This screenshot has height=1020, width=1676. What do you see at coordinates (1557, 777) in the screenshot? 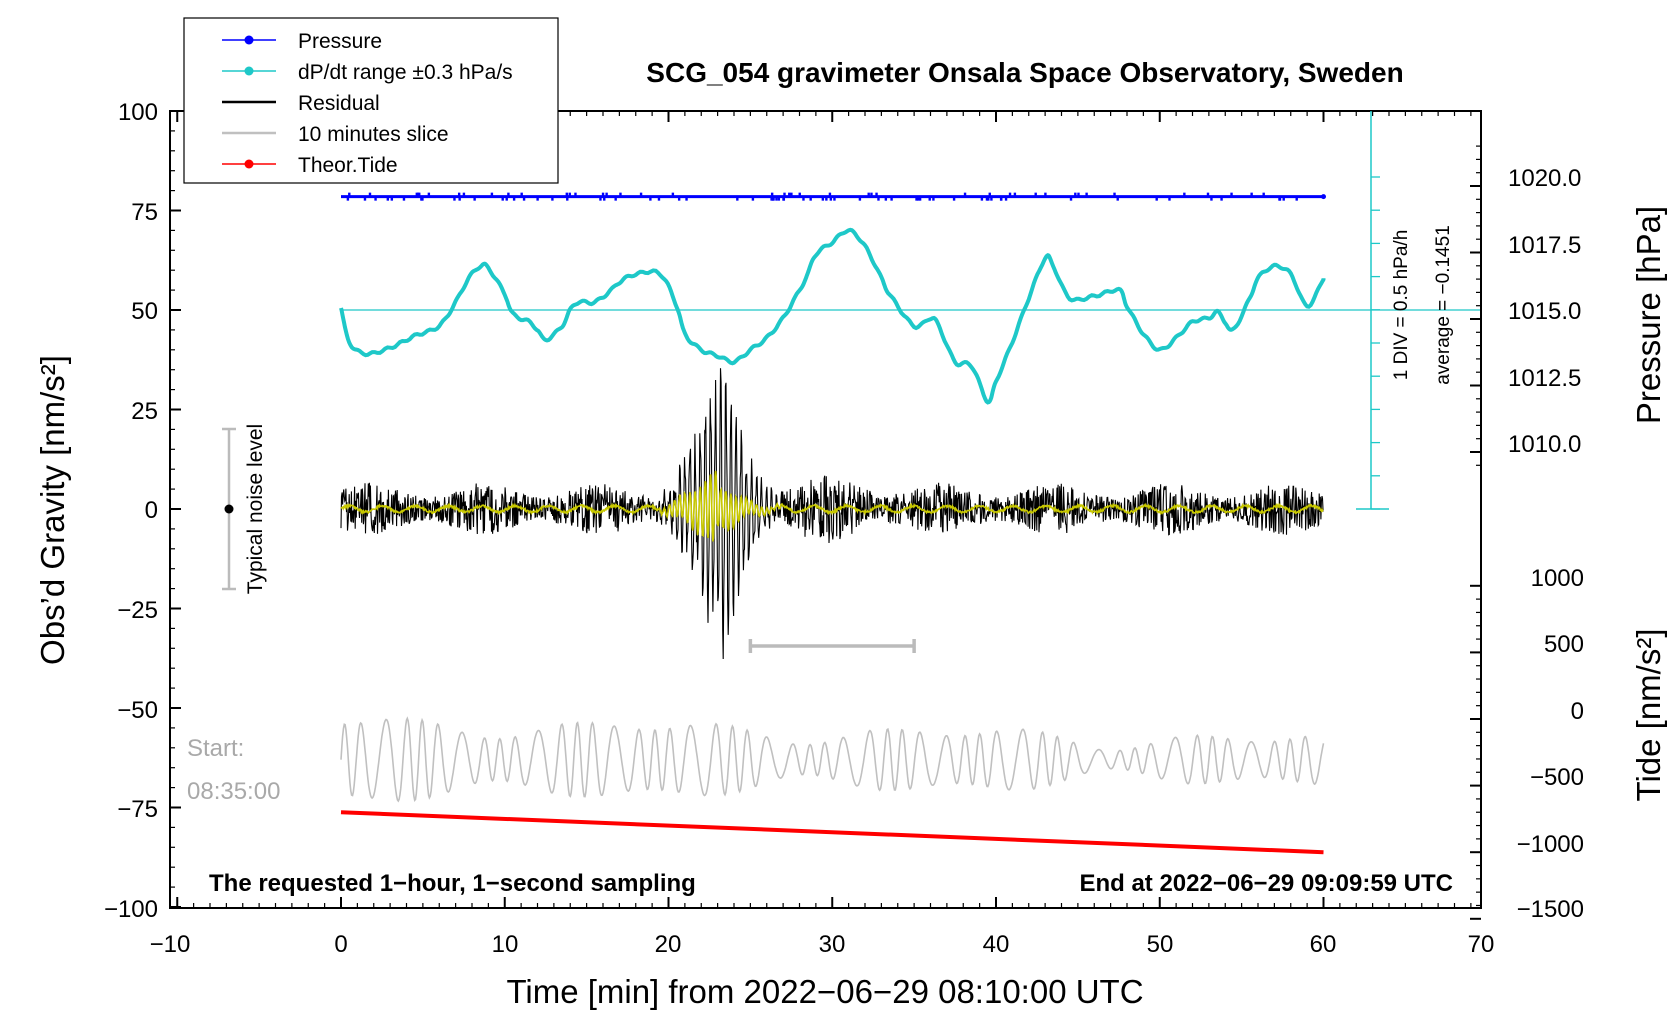
I see `tide-tick-label: −500` at bounding box center [1557, 777].